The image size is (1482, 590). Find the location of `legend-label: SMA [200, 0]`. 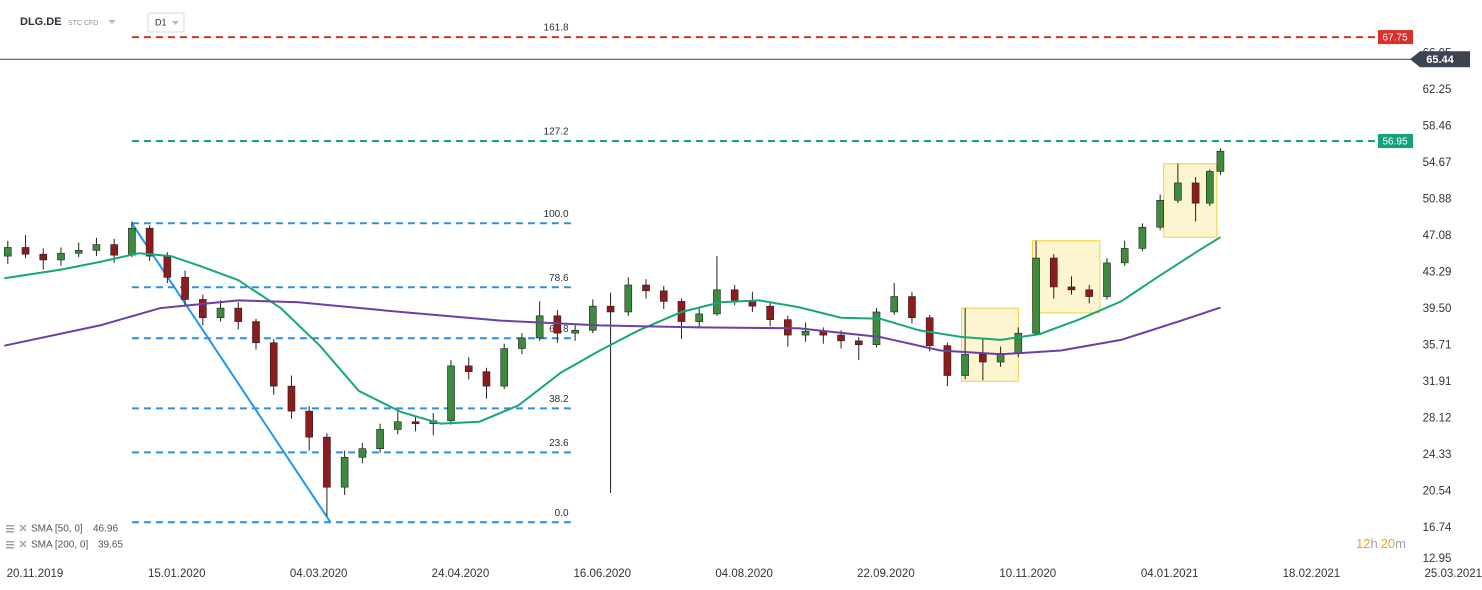

legend-label: SMA [200, 0] is located at coordinates (59, 545).